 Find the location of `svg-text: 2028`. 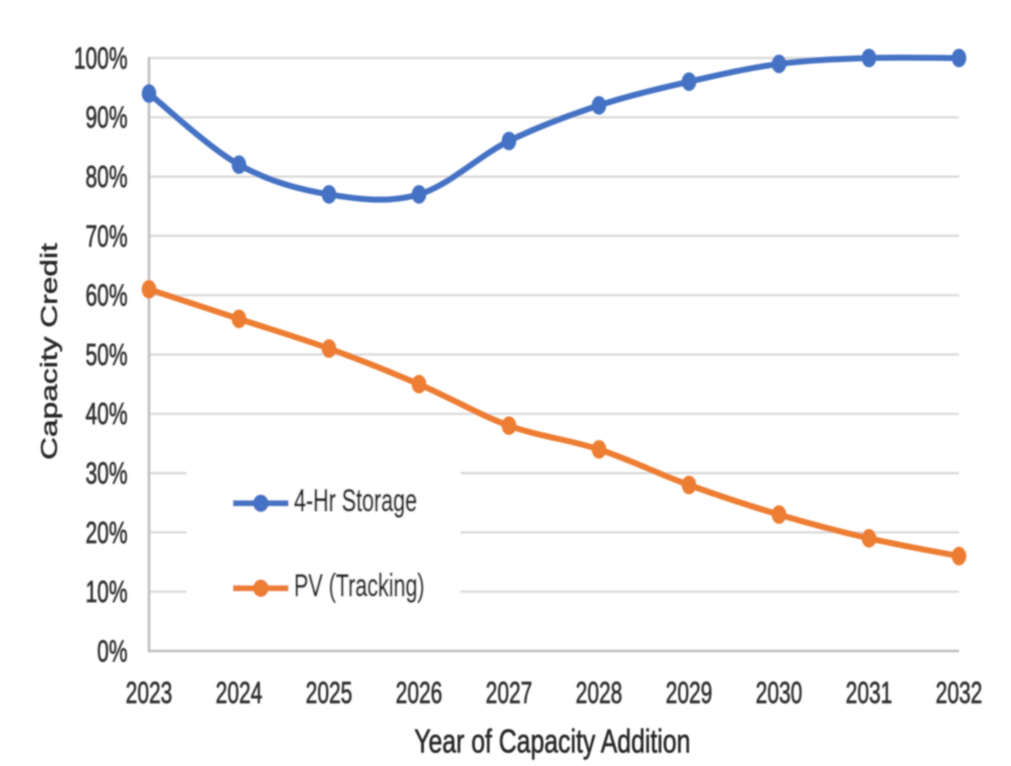

svg-text: 2028 is located at coordinates (599, 692).